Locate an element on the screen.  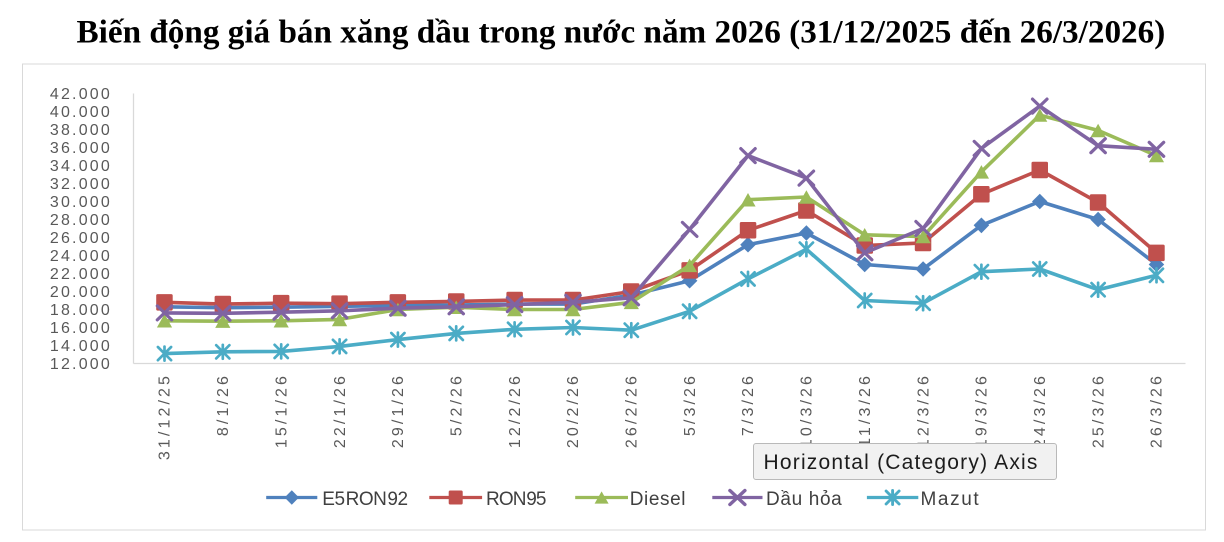
svg-text: 12/3/26 is located at coordinates (923, 410).